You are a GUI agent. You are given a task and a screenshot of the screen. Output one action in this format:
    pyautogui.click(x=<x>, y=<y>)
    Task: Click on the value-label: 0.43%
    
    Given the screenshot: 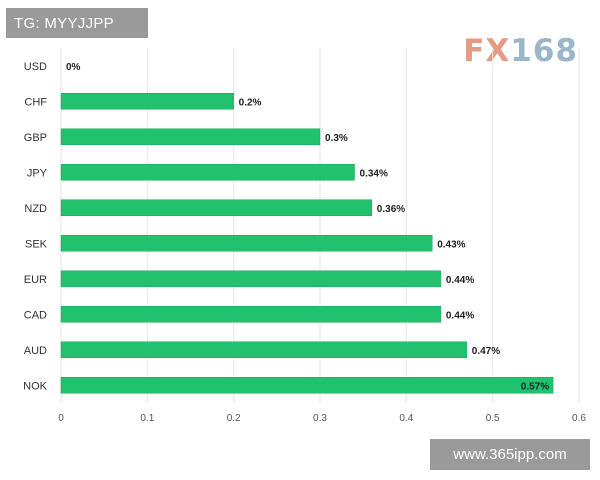 What is the action you would take?
    pyautogui.click(x=451, y=244)
    